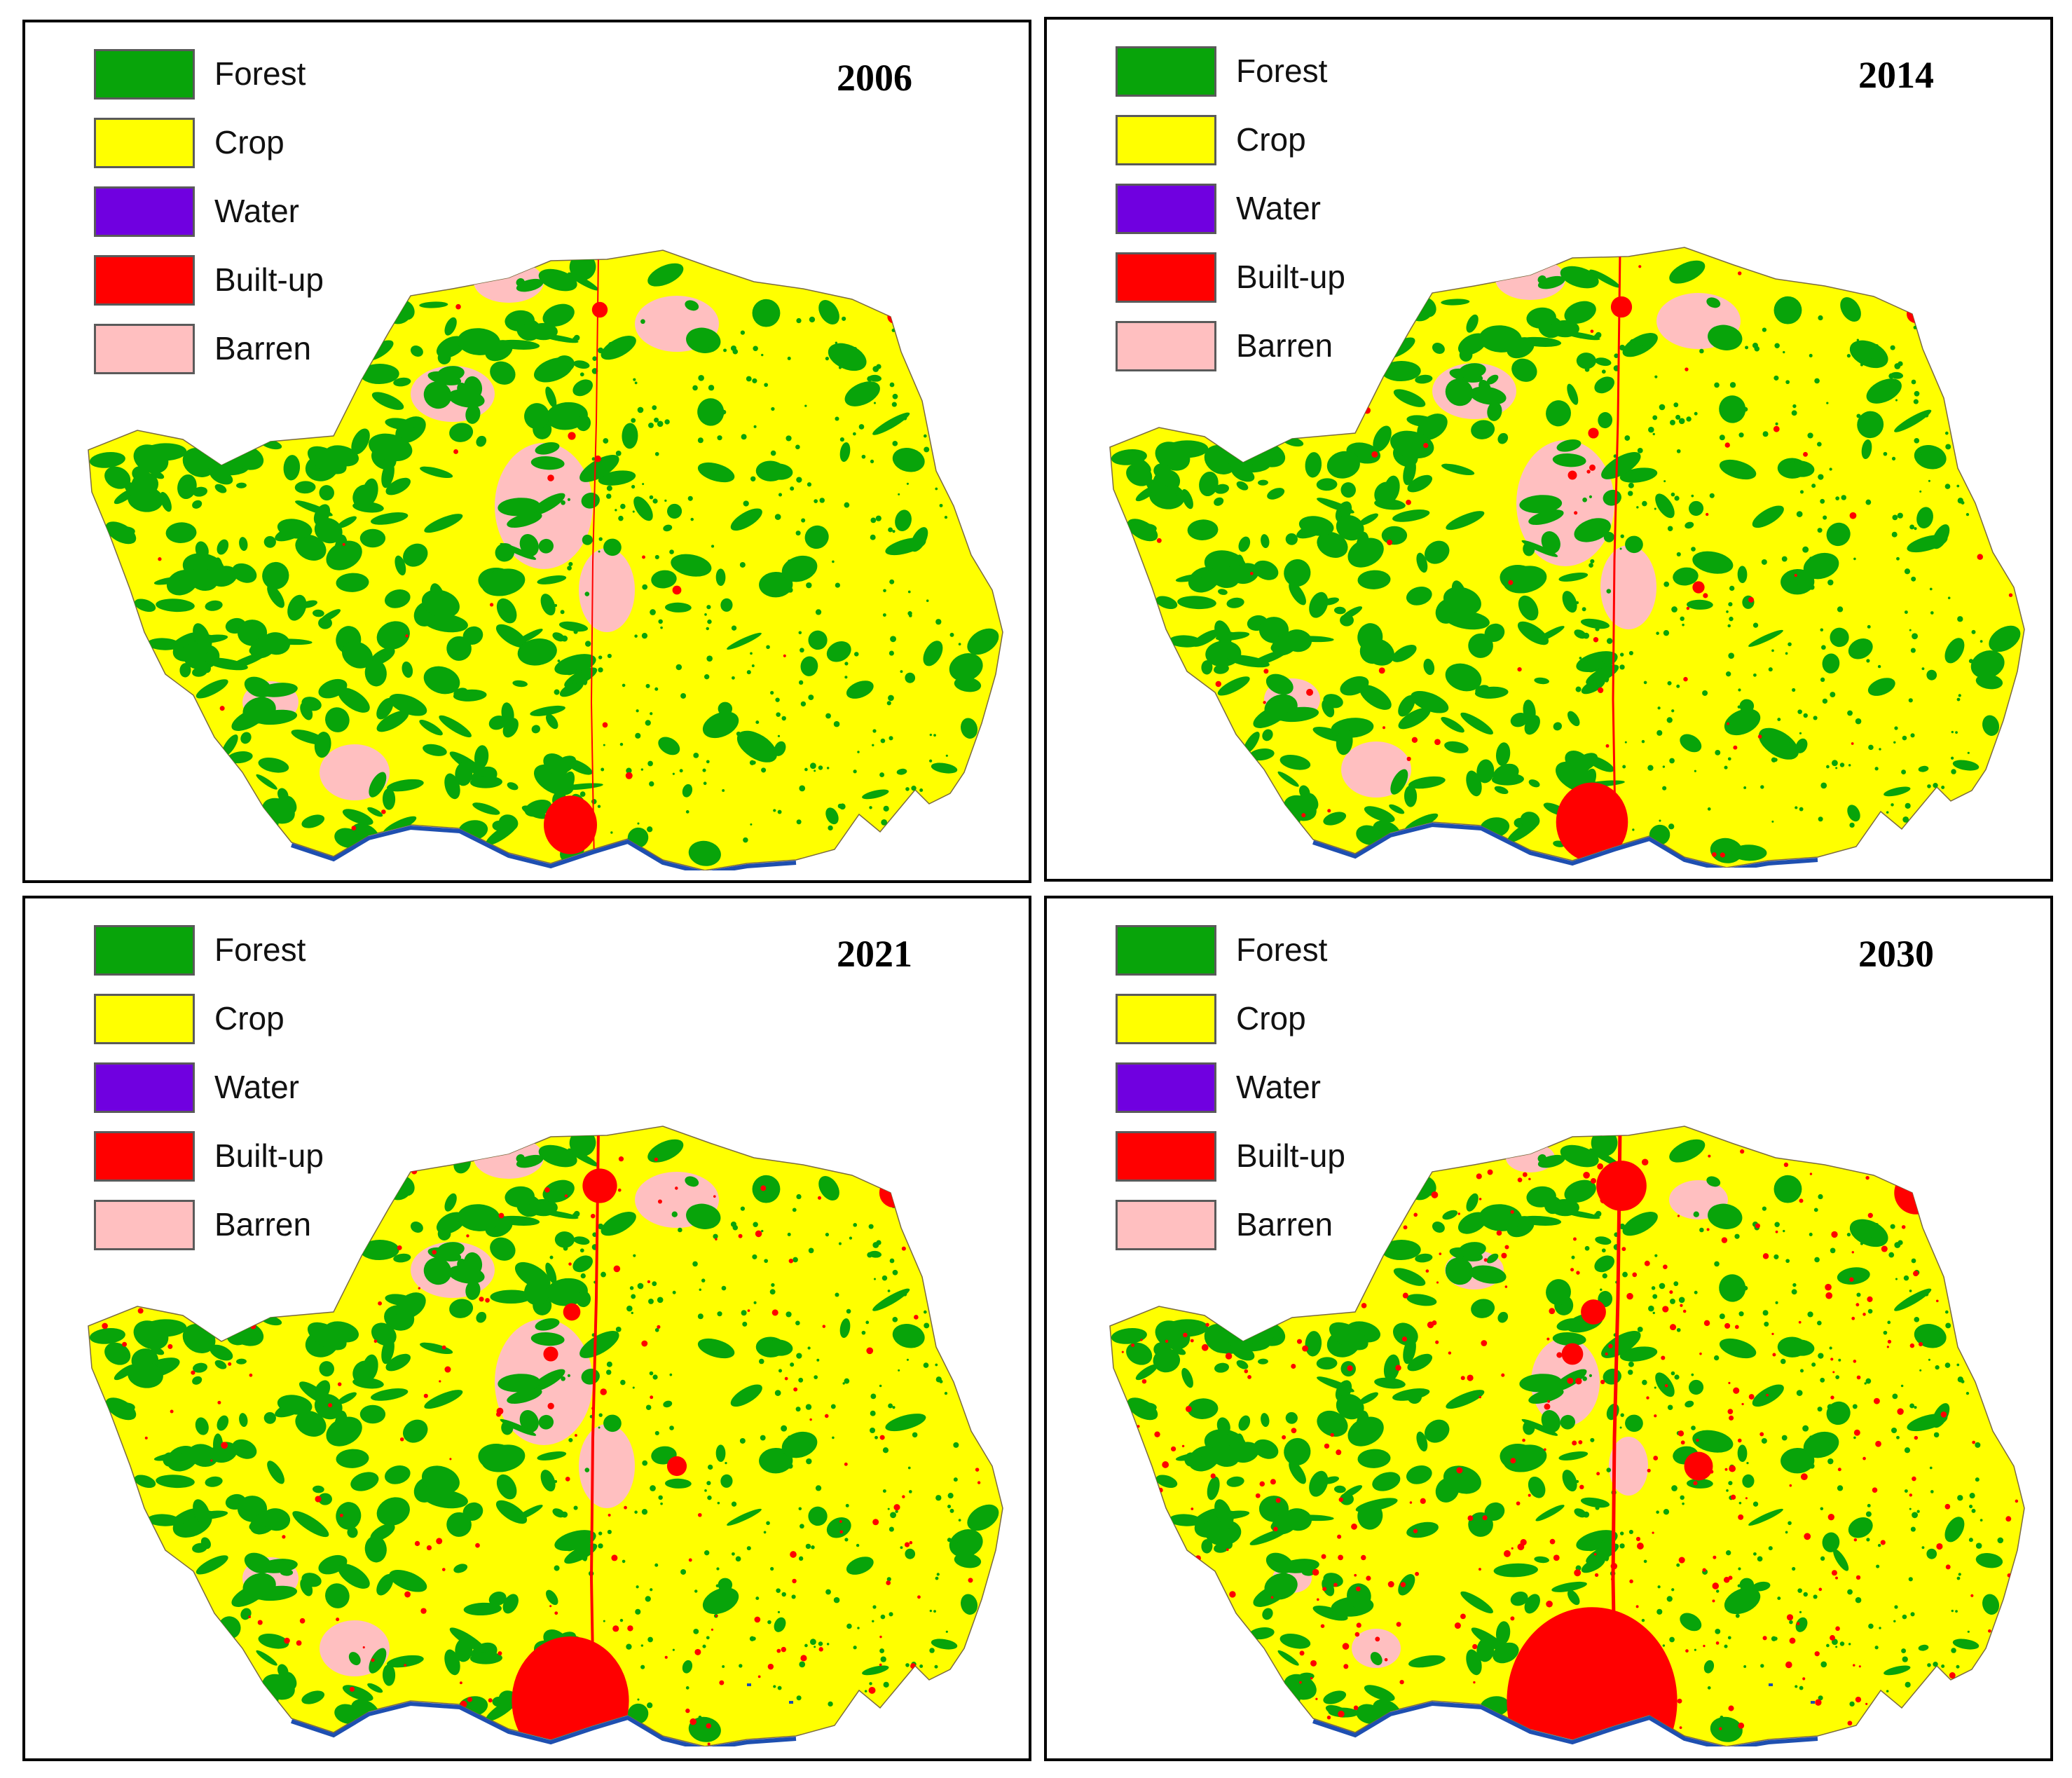 This screenshot has width=2072, height=1778. I want to click on year-label: 2021, so click(874, 954).